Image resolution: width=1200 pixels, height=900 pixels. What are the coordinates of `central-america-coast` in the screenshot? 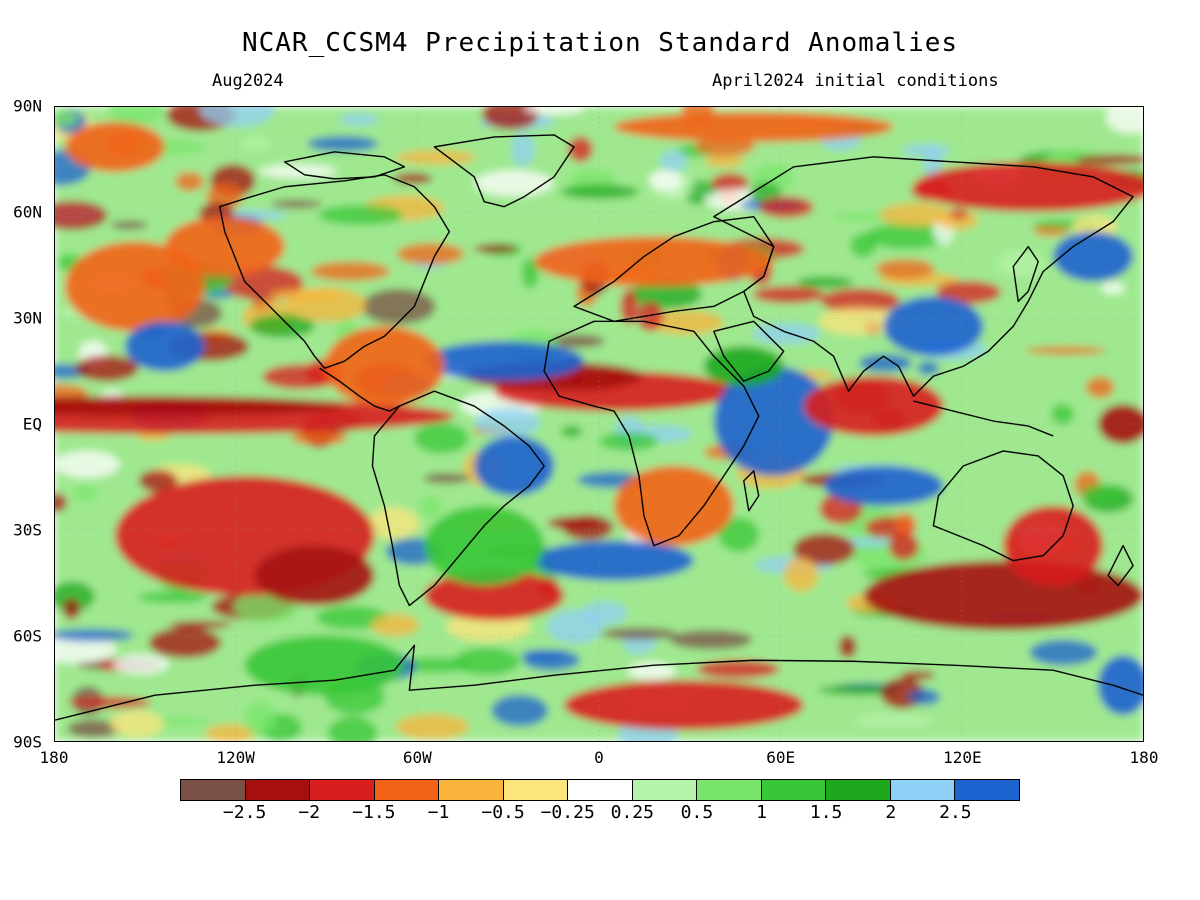 It's located at (359, 389).